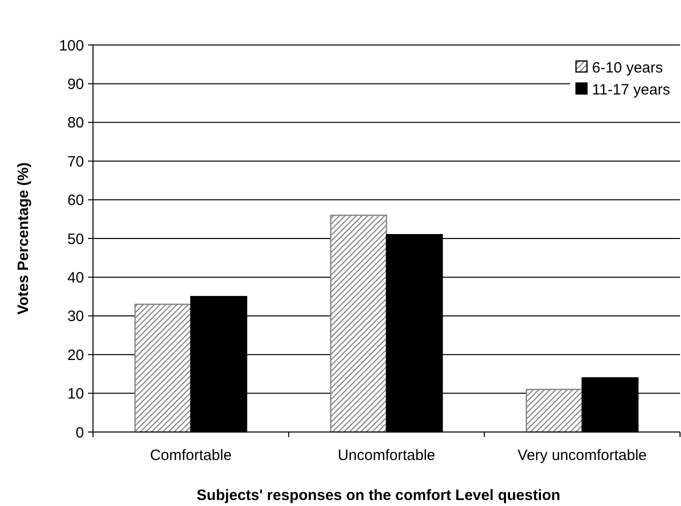 The image size is (681, 506). I want to click on x-tick-label: Very uncomfortable, so click(582, 455).